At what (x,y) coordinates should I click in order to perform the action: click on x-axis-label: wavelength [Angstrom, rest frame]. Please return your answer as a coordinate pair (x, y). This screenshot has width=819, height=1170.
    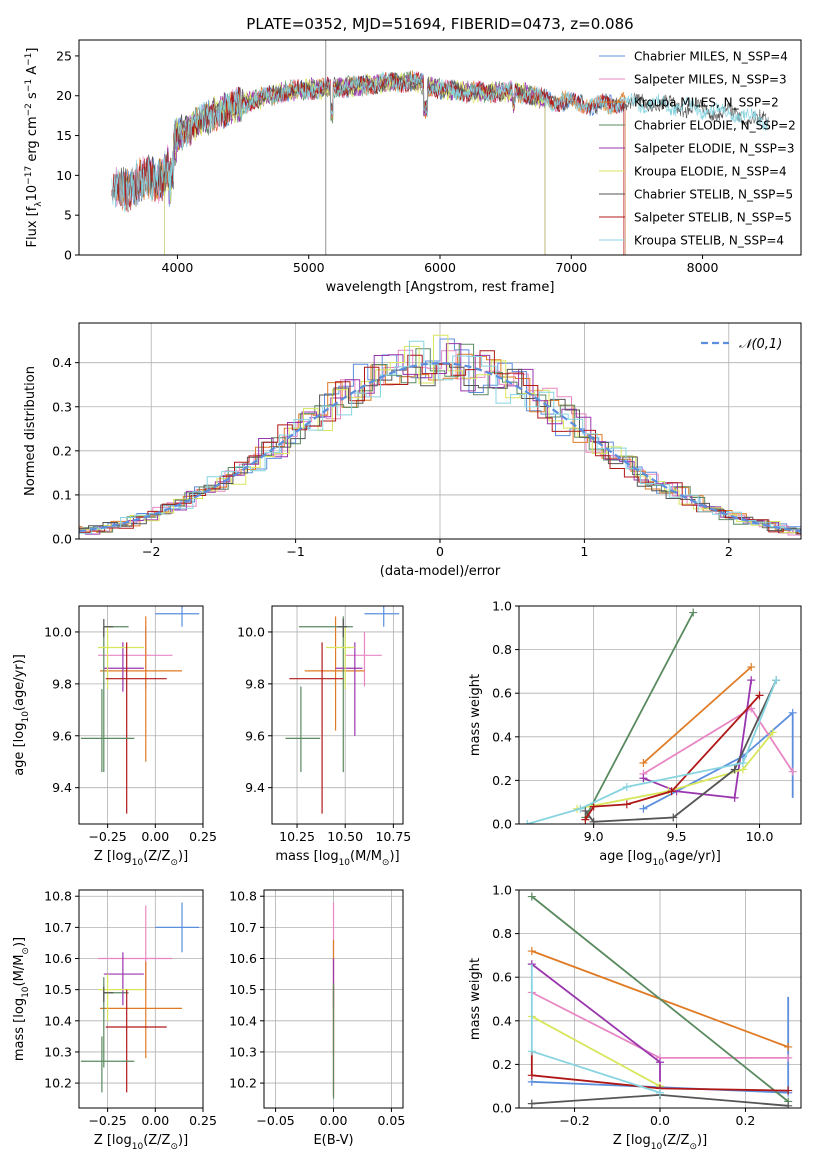
    Looking at the image, I should click on (440, 287).